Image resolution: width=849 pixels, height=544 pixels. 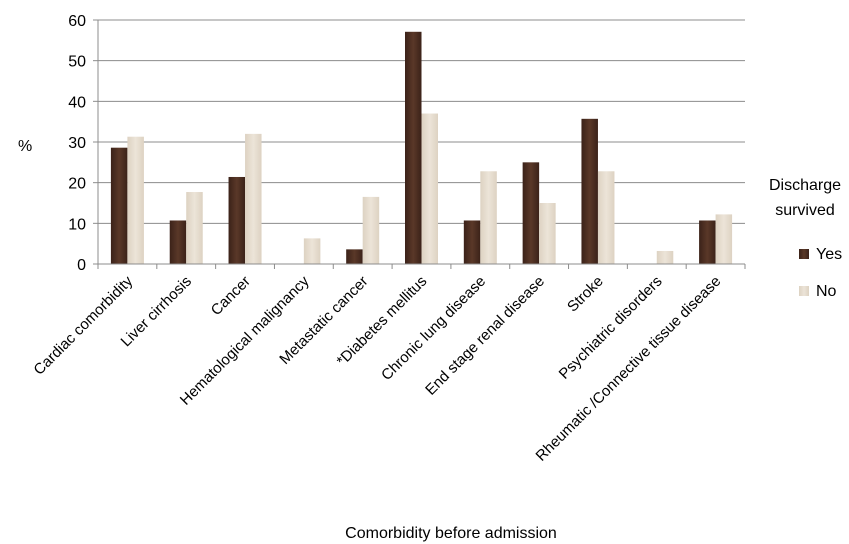 What do you see at coordinates (585, 294) in the screenshot?
I see `x-tick-label: Stroke` at bounding box center [585, 294].